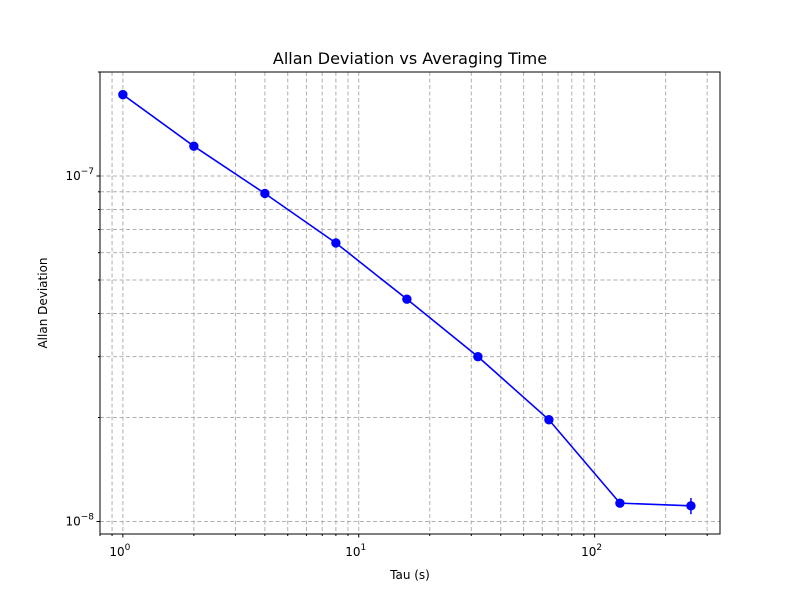  Describe the element at coordinates (355, 551) in the screenshot. I see `x-tick-label: 10¹` at that location.